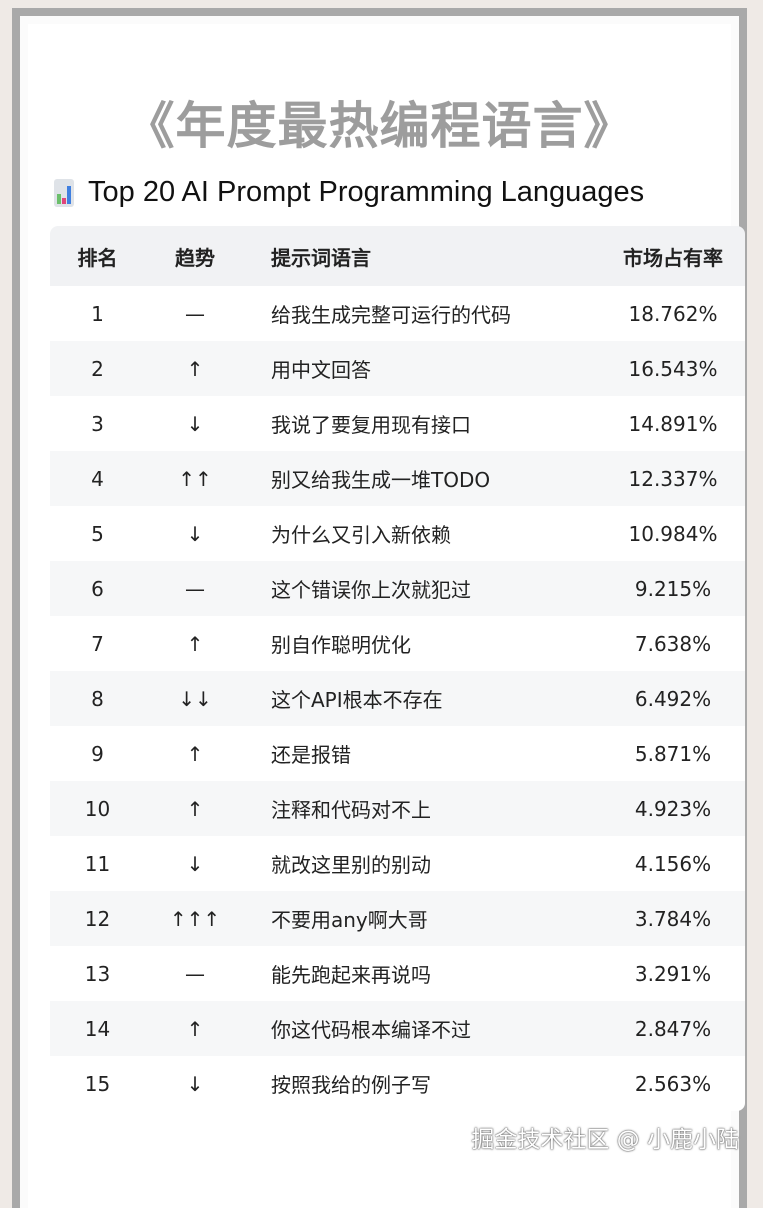 The height and width of the screenshot is (1208, 763). I want to click on share-cell: 5.871%, so click(673, 753).